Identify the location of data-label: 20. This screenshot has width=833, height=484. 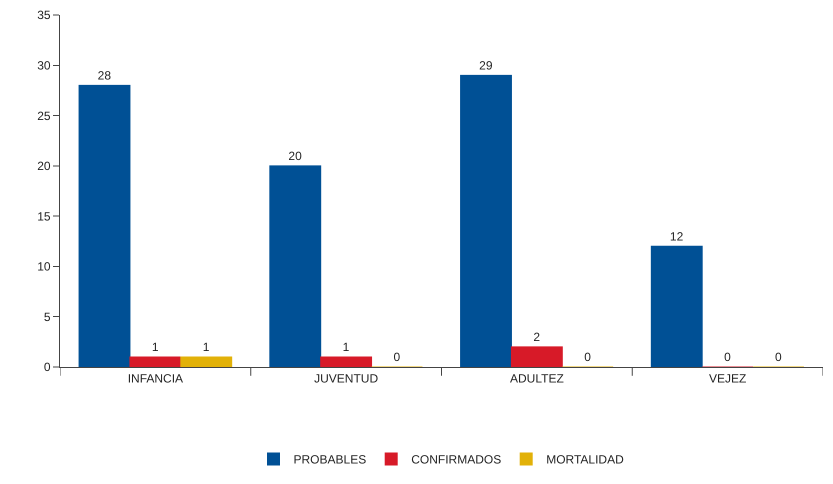
(295, 155).